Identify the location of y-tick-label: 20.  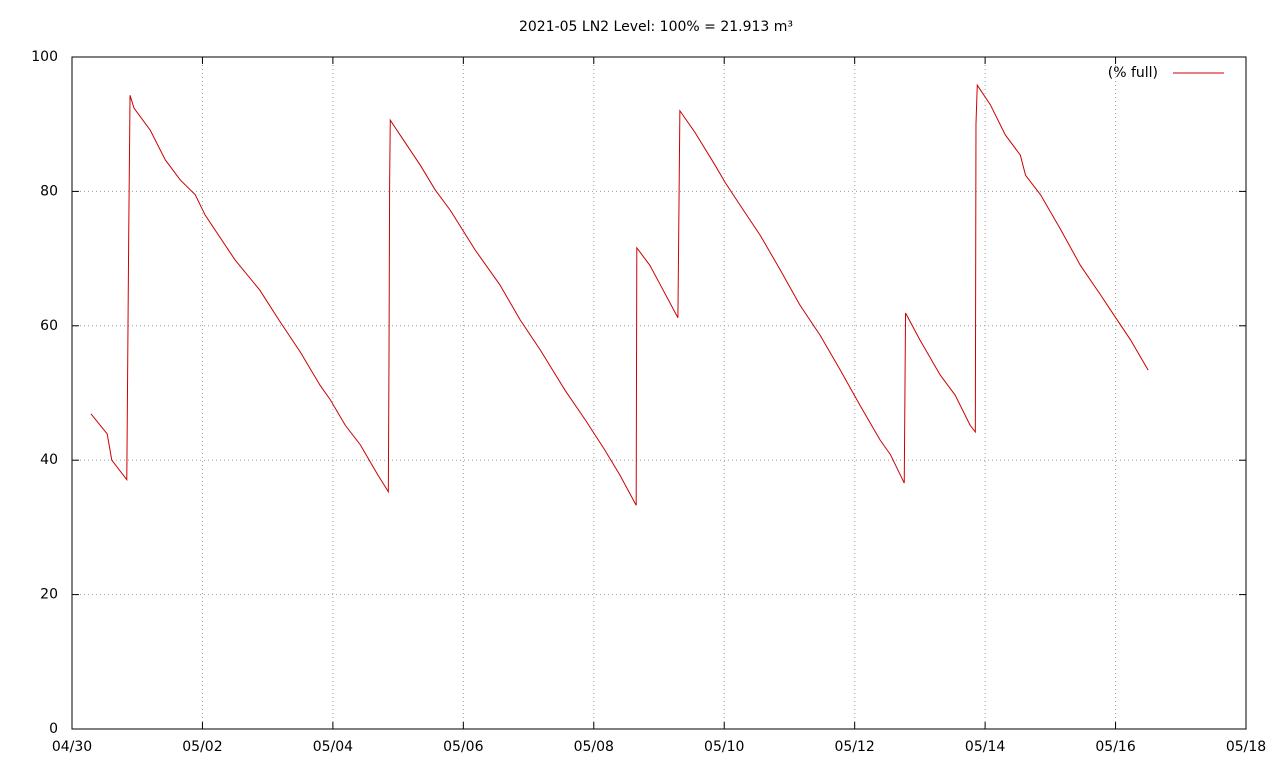
(49, 595).